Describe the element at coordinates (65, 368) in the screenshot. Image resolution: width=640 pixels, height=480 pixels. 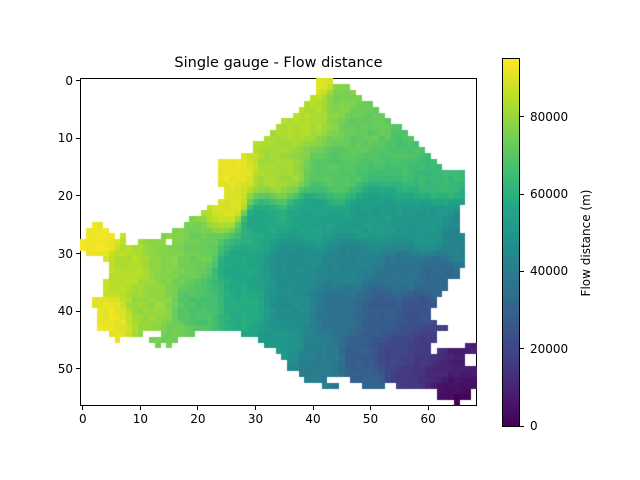
I see `y-tick-label: 50` at that location.